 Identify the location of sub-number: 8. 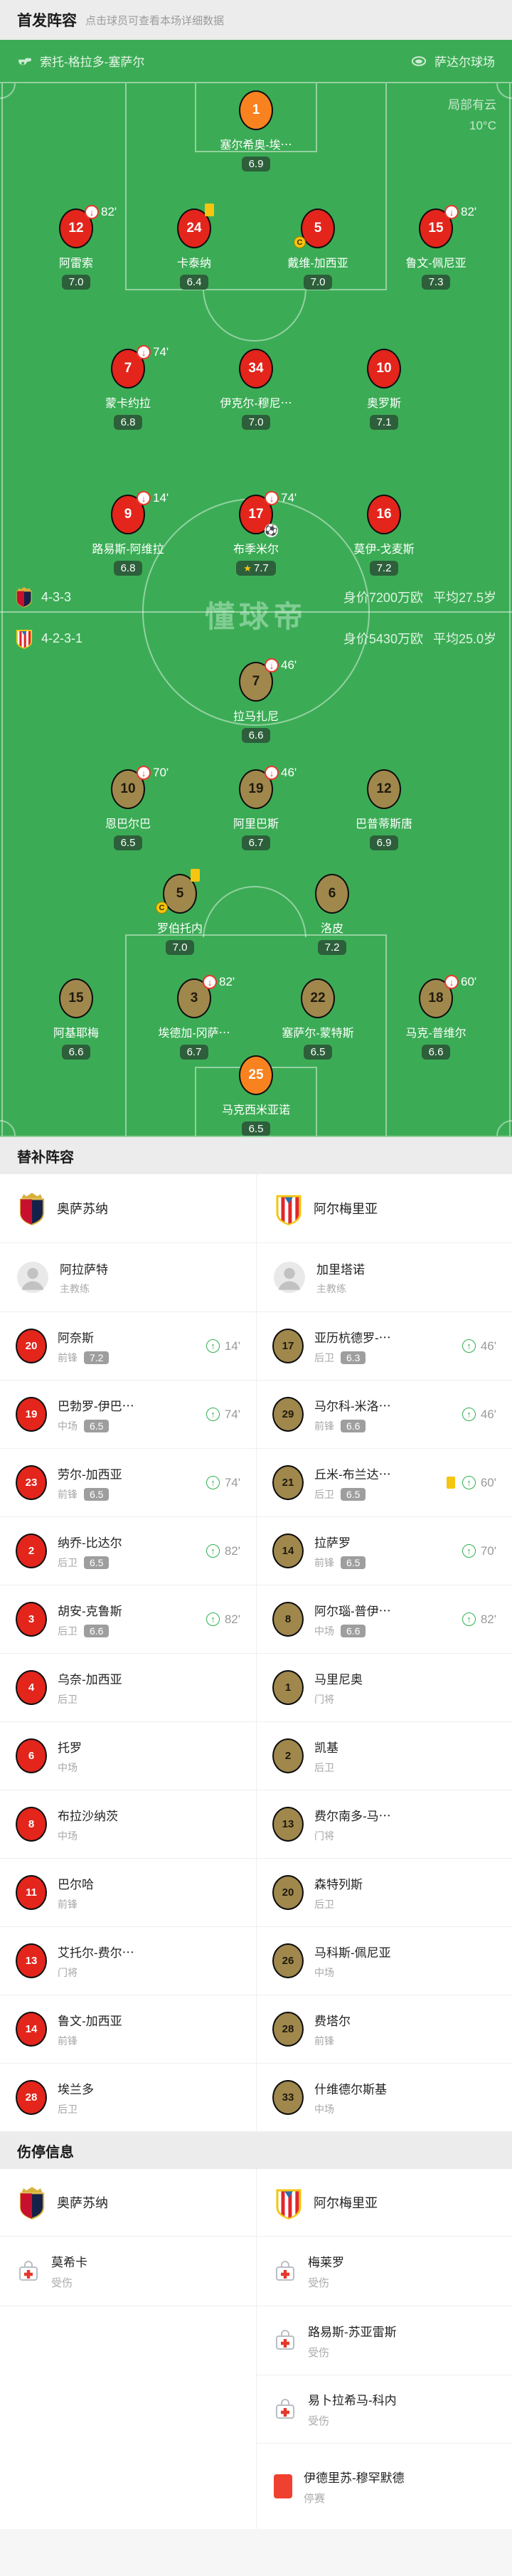
(31, 1824).